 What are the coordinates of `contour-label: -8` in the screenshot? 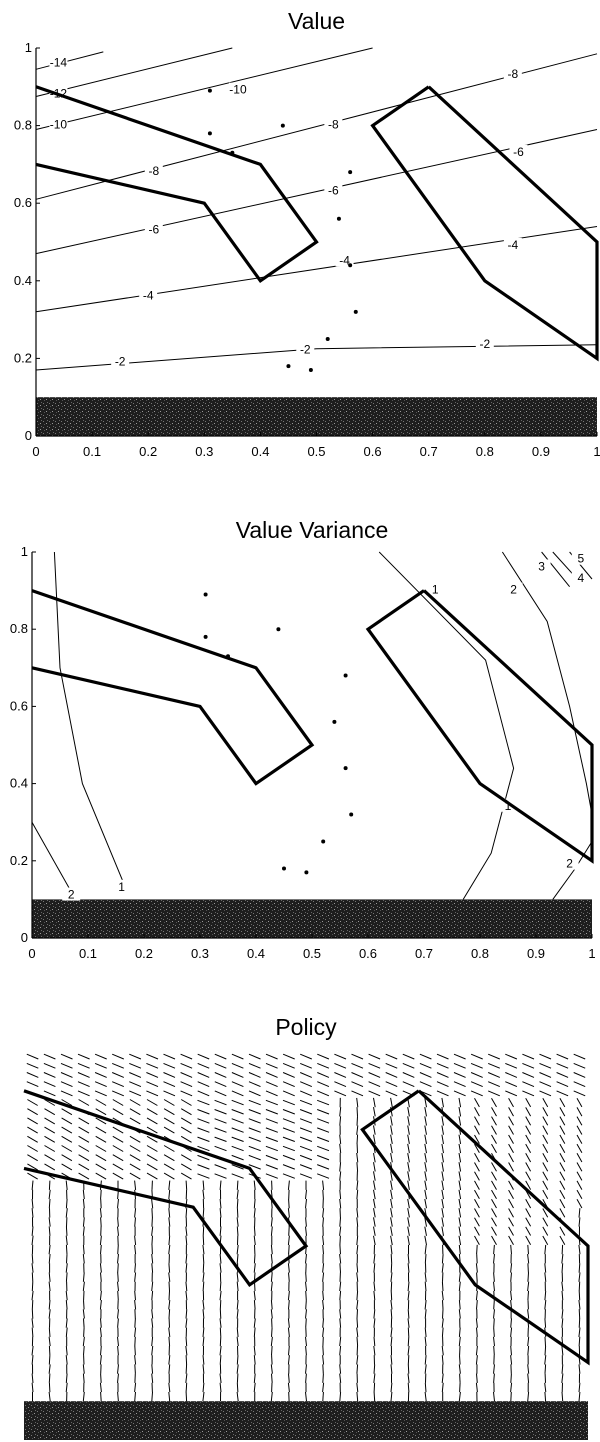 It's located at (153, 171).